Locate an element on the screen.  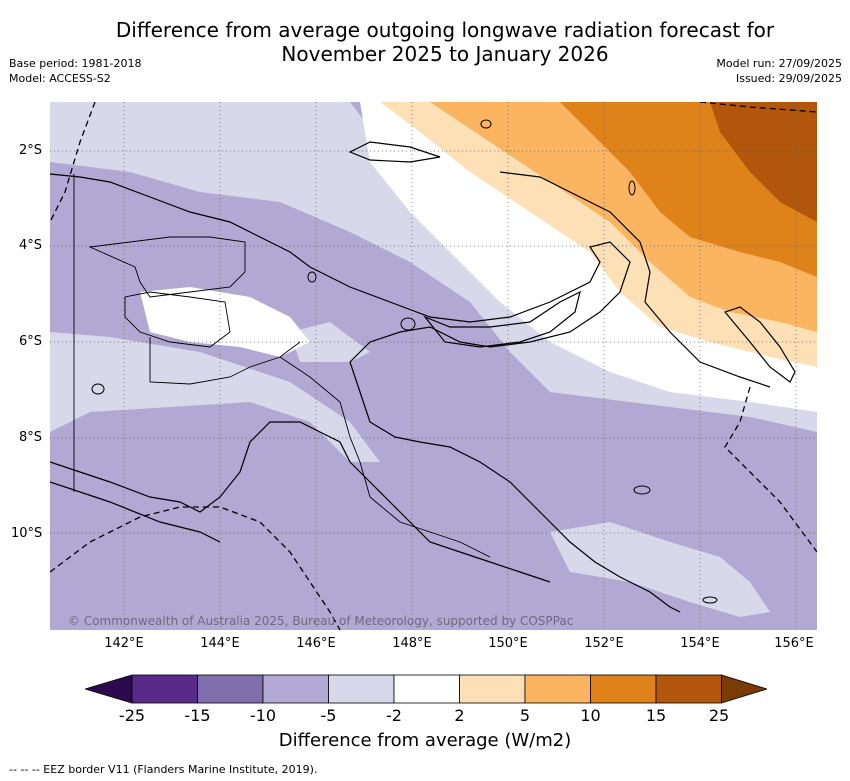
base-period: Base period: 1981-2018 is located at coordinates (75, 63).